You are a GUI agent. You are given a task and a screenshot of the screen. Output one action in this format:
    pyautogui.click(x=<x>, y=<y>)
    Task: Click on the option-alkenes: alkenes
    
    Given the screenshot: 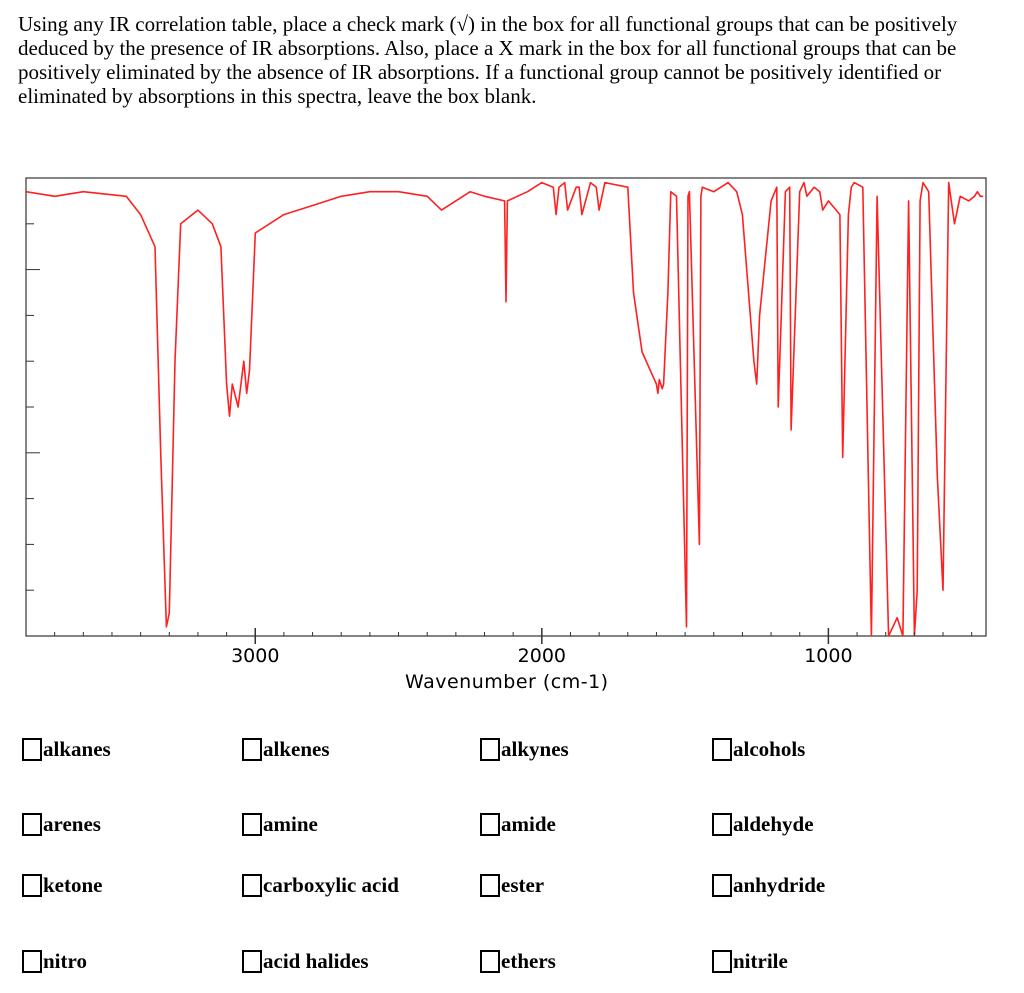 What is the action you would take?
    pyautogui.click(x=286, y=749)
    